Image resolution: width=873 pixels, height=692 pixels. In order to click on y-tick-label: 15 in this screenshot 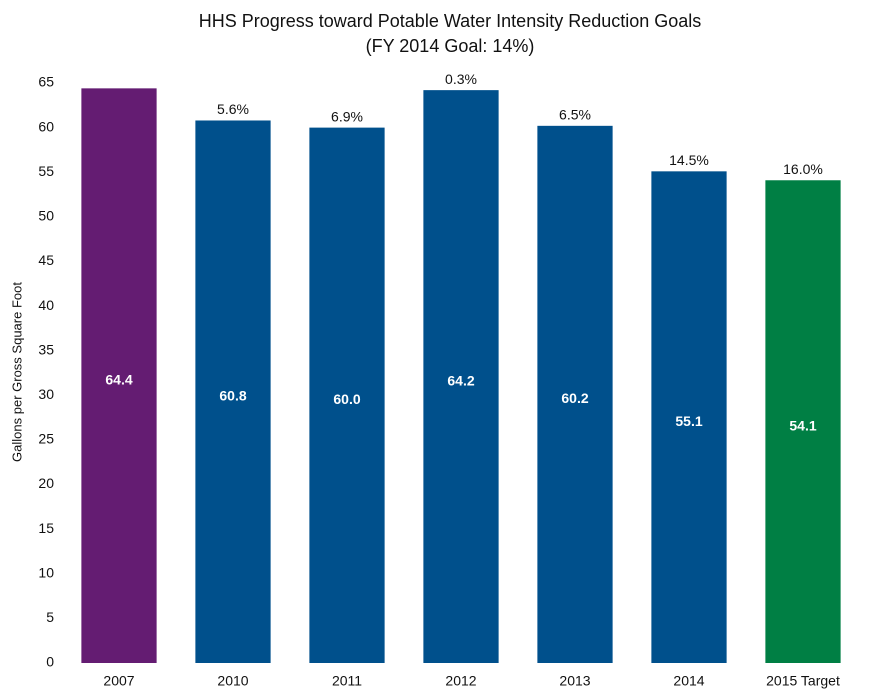, I will do `click(46, 528)`.